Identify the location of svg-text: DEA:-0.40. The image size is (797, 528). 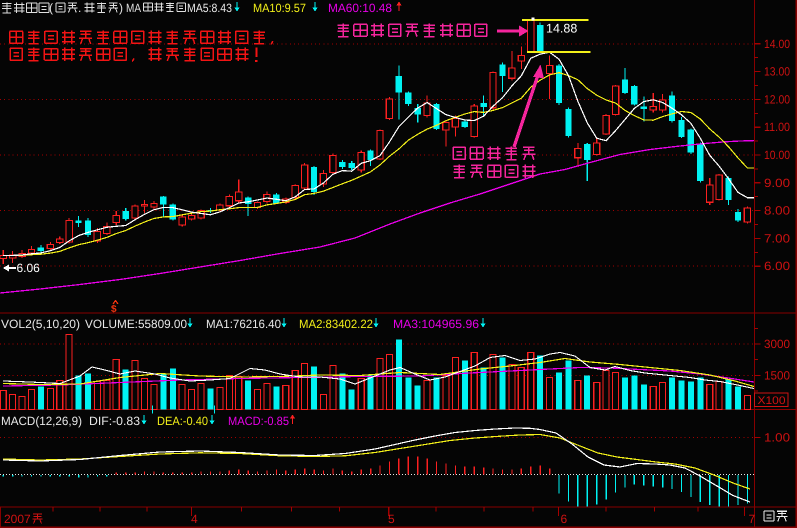
(182, 421).